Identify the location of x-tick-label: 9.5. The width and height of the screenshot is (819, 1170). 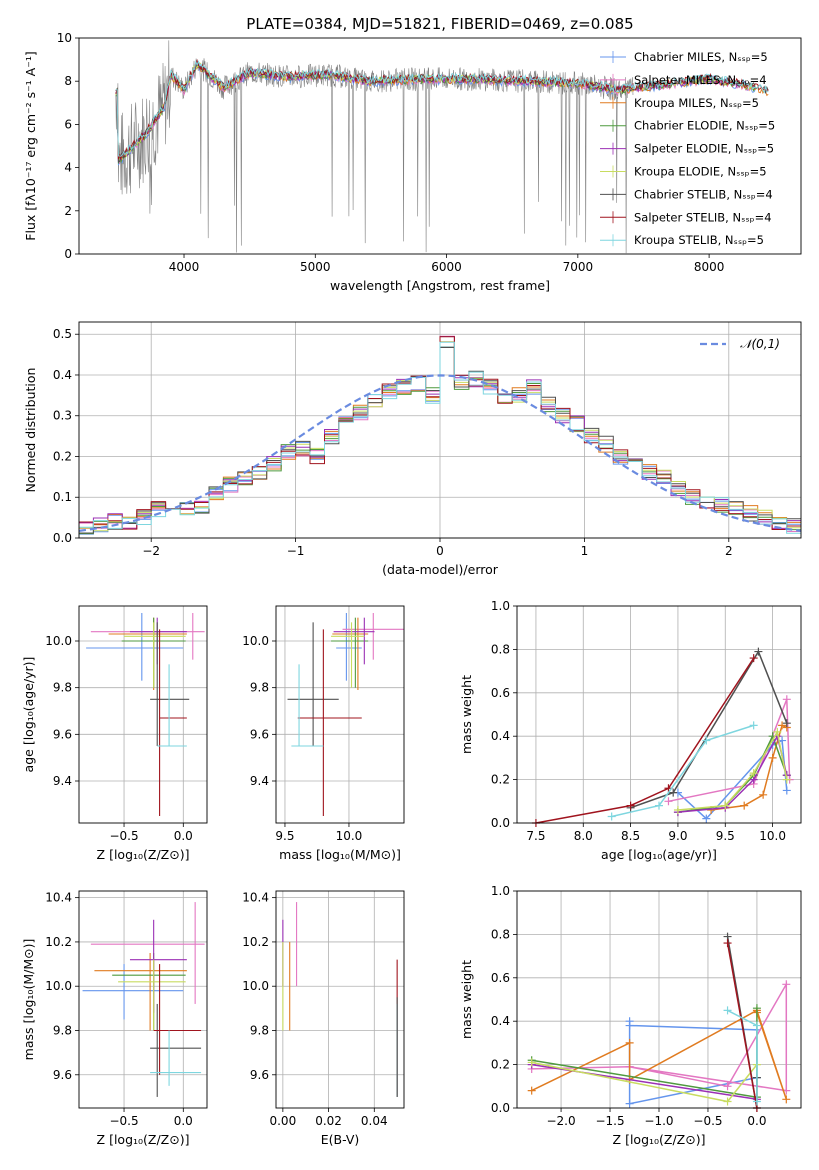
(284, 836).